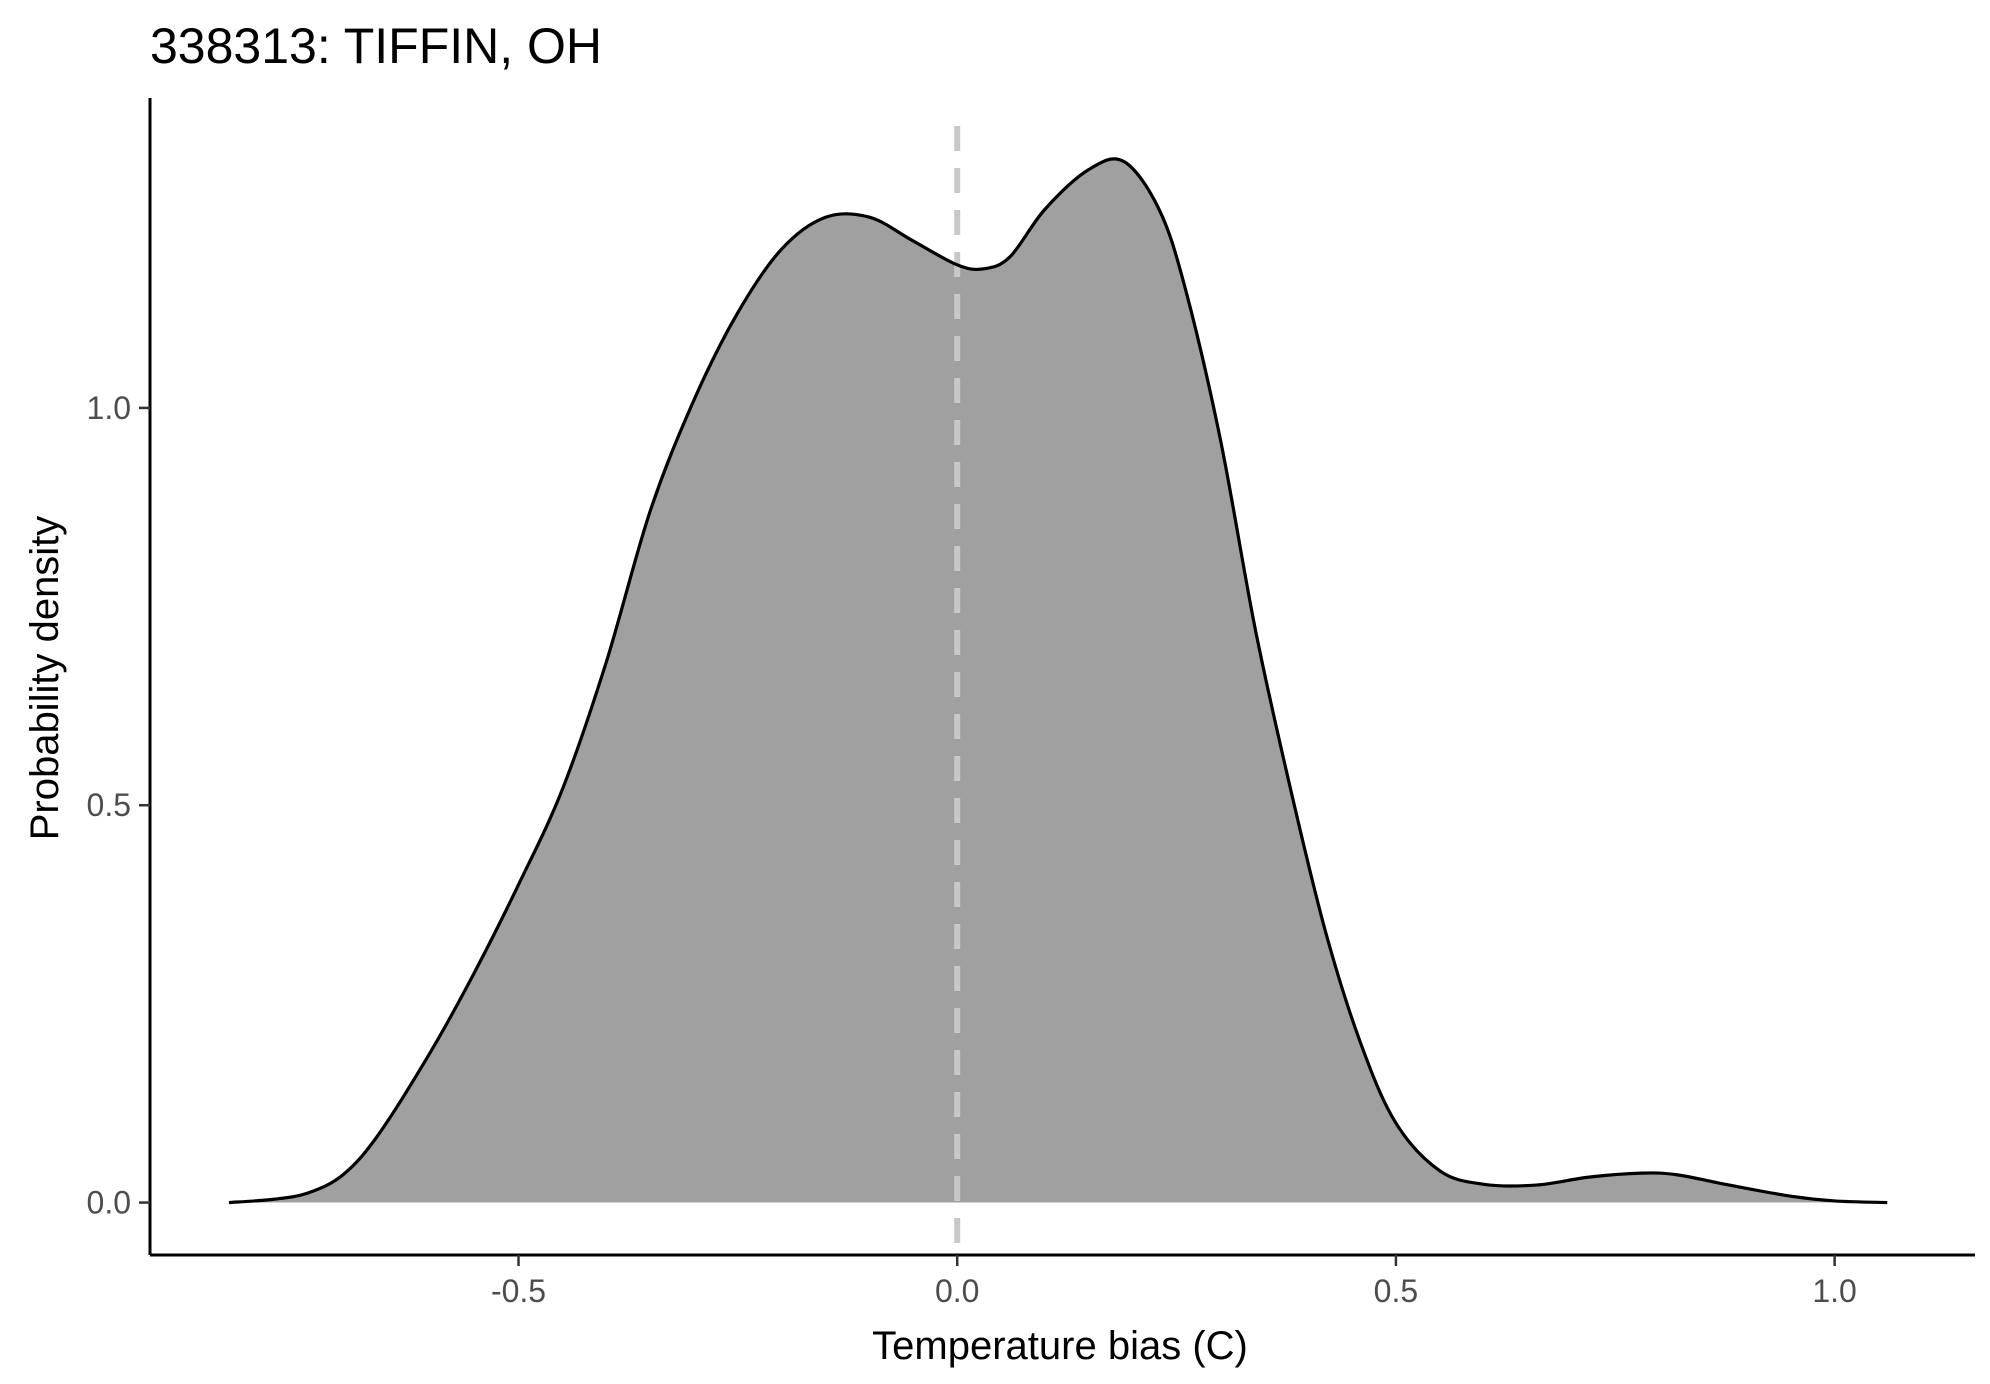  What do you see at coordinates (109, 408) in the screenshot?
I see `y-tick-label: 1.0` at bounding box center [109, 408].